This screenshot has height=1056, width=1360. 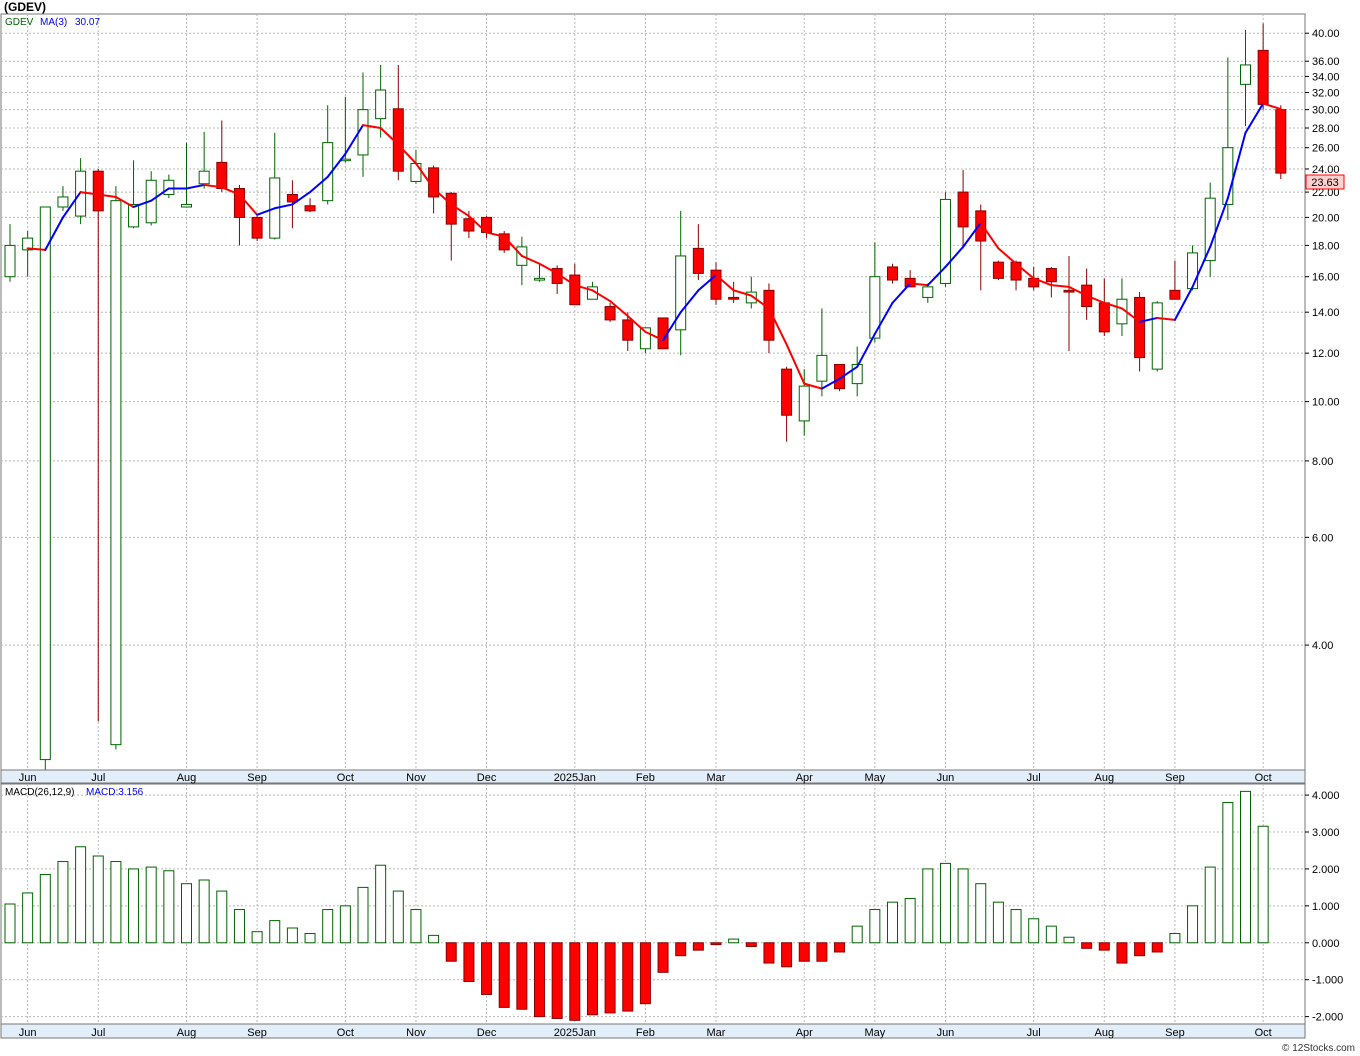 I want to click on macd-axis: -2.000 -1.000 0.000 1.000 2.000 3.000 4.000, so click(x=1324, y=907).